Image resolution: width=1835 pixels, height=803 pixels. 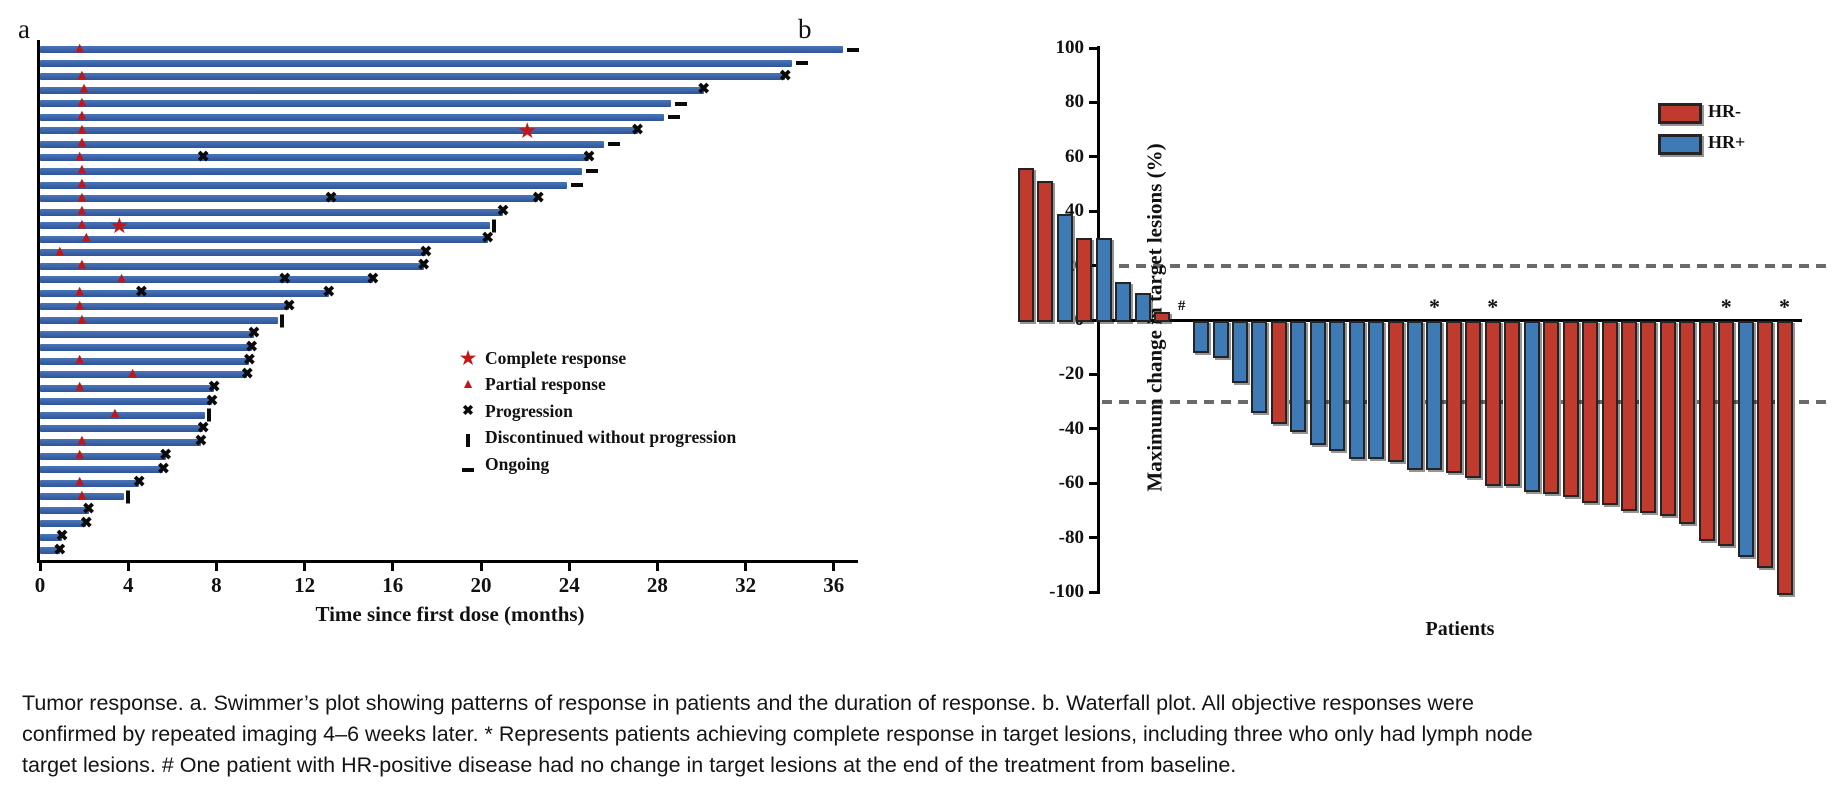 I want to click on swimmer-x-axis, so click(x=447, y=561).